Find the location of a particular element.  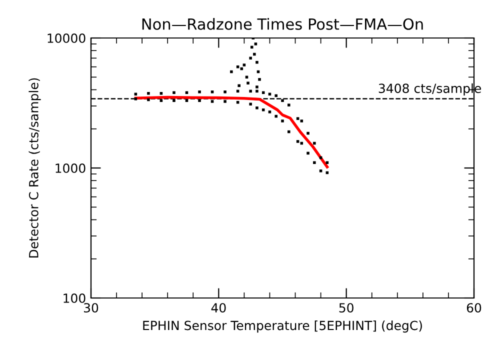

x-tick-label: 40 is located at coordinates (218, 308).